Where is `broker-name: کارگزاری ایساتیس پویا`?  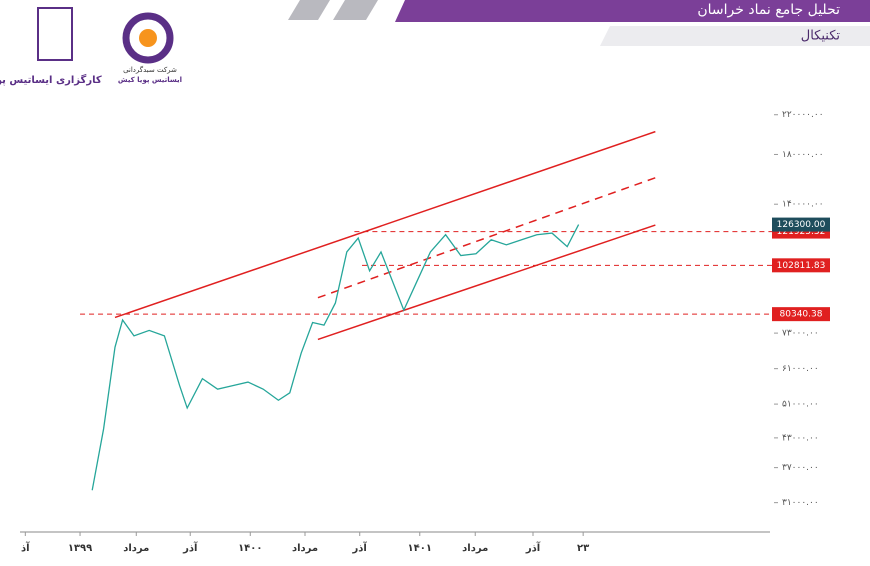 broker-name: کارگزاری ایساتیس پویا is located at coordinates (51, 79).